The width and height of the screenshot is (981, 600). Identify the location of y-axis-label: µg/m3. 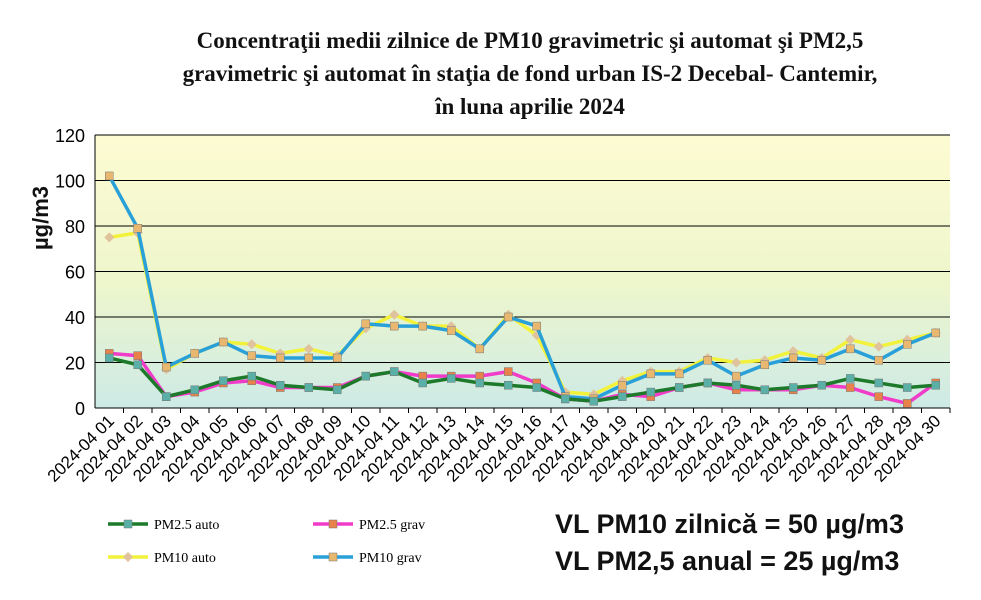
(40, 218).